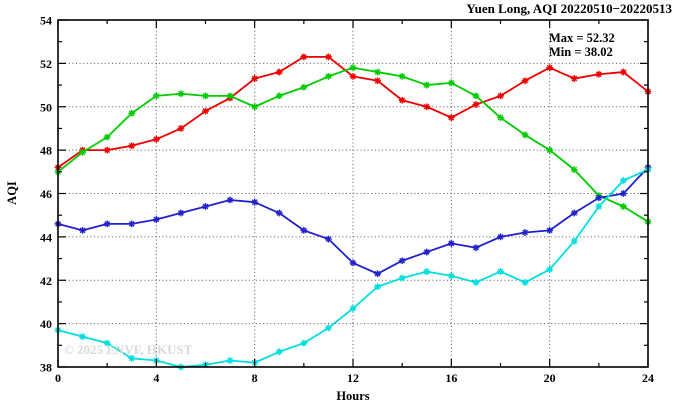 This screenshot has height=409, width=674. I want to click on x-tick-label: 16, so click(451, 378).